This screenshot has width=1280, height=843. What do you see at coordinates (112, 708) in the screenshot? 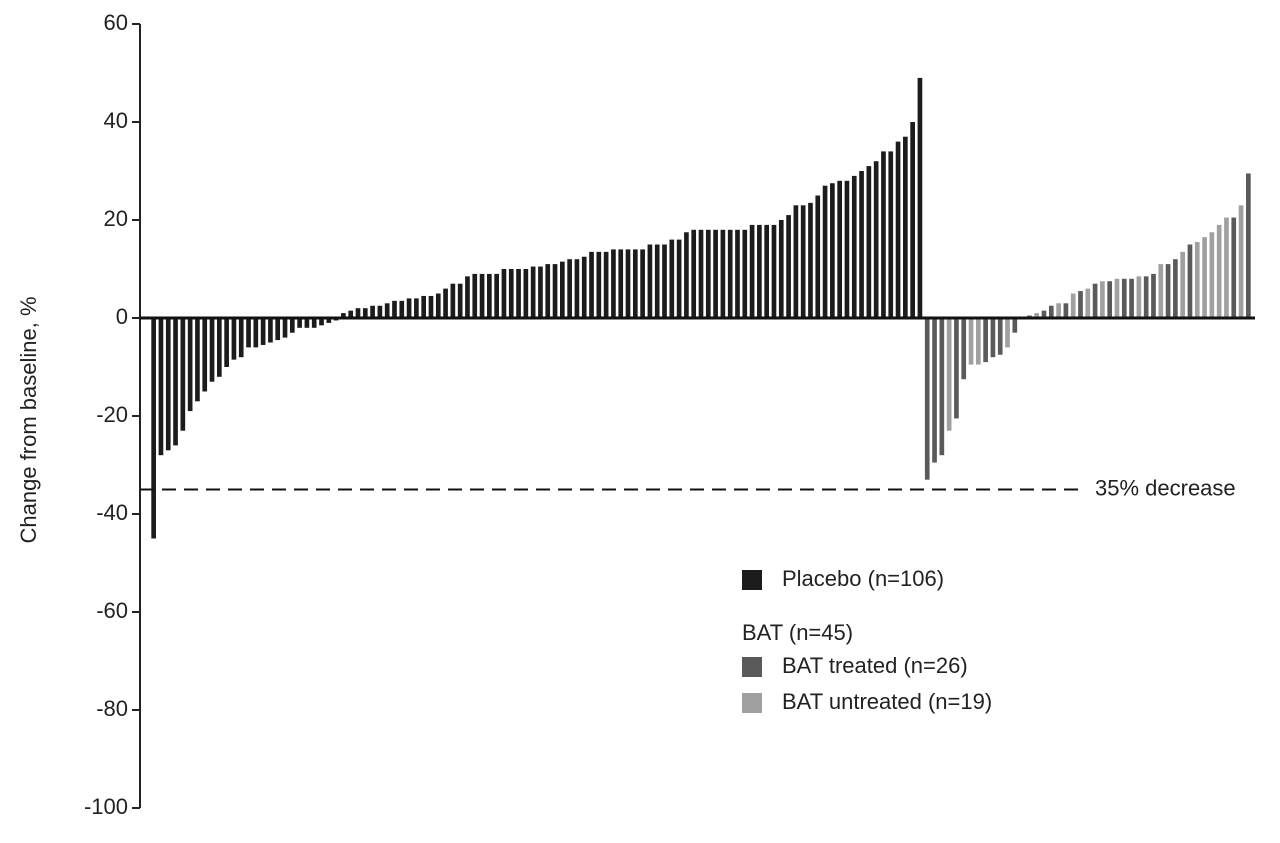
I see `y-tick-label: -80` at bounding box center [112, 708].